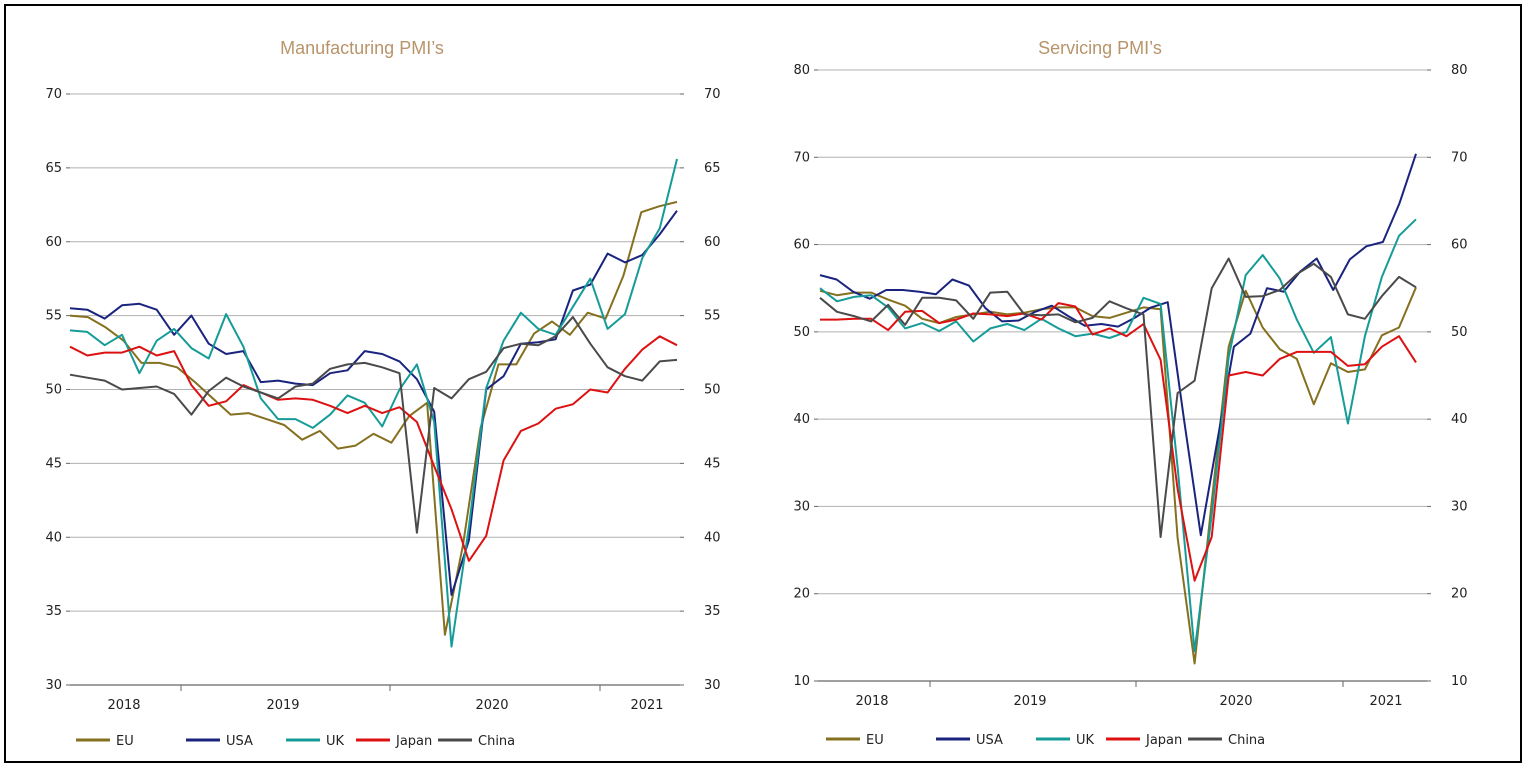  What do you see at coordinates (801, 681) in the screenshot?
I see `y-tick-label-left: 10` at bounding box center [801, 681].